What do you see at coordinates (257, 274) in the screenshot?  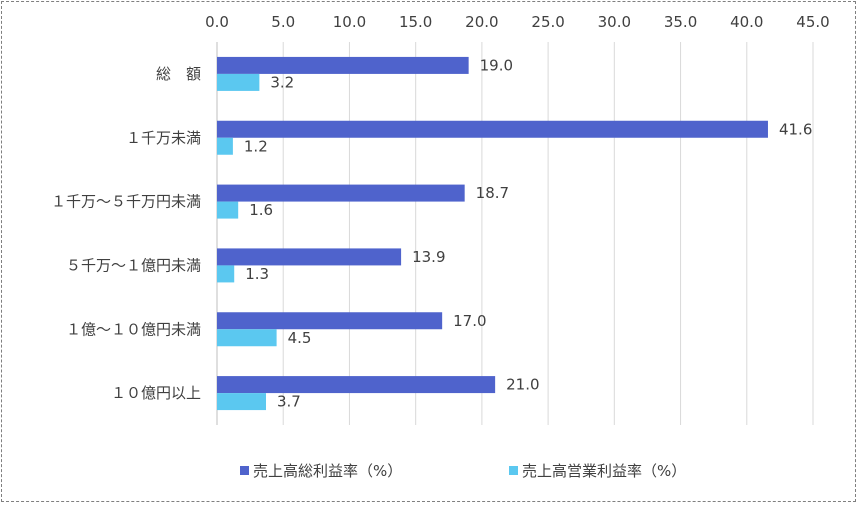 I see `data-label: 1.3` at bounding box center [257, 274].